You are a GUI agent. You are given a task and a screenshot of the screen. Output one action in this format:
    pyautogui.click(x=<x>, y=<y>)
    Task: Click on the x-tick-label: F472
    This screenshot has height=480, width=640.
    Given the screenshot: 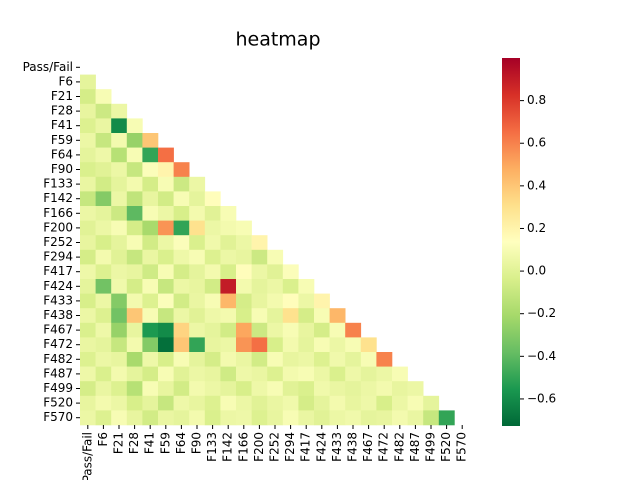 What is the action you would take?
    pyautogui.click(x=384, y=447)
    